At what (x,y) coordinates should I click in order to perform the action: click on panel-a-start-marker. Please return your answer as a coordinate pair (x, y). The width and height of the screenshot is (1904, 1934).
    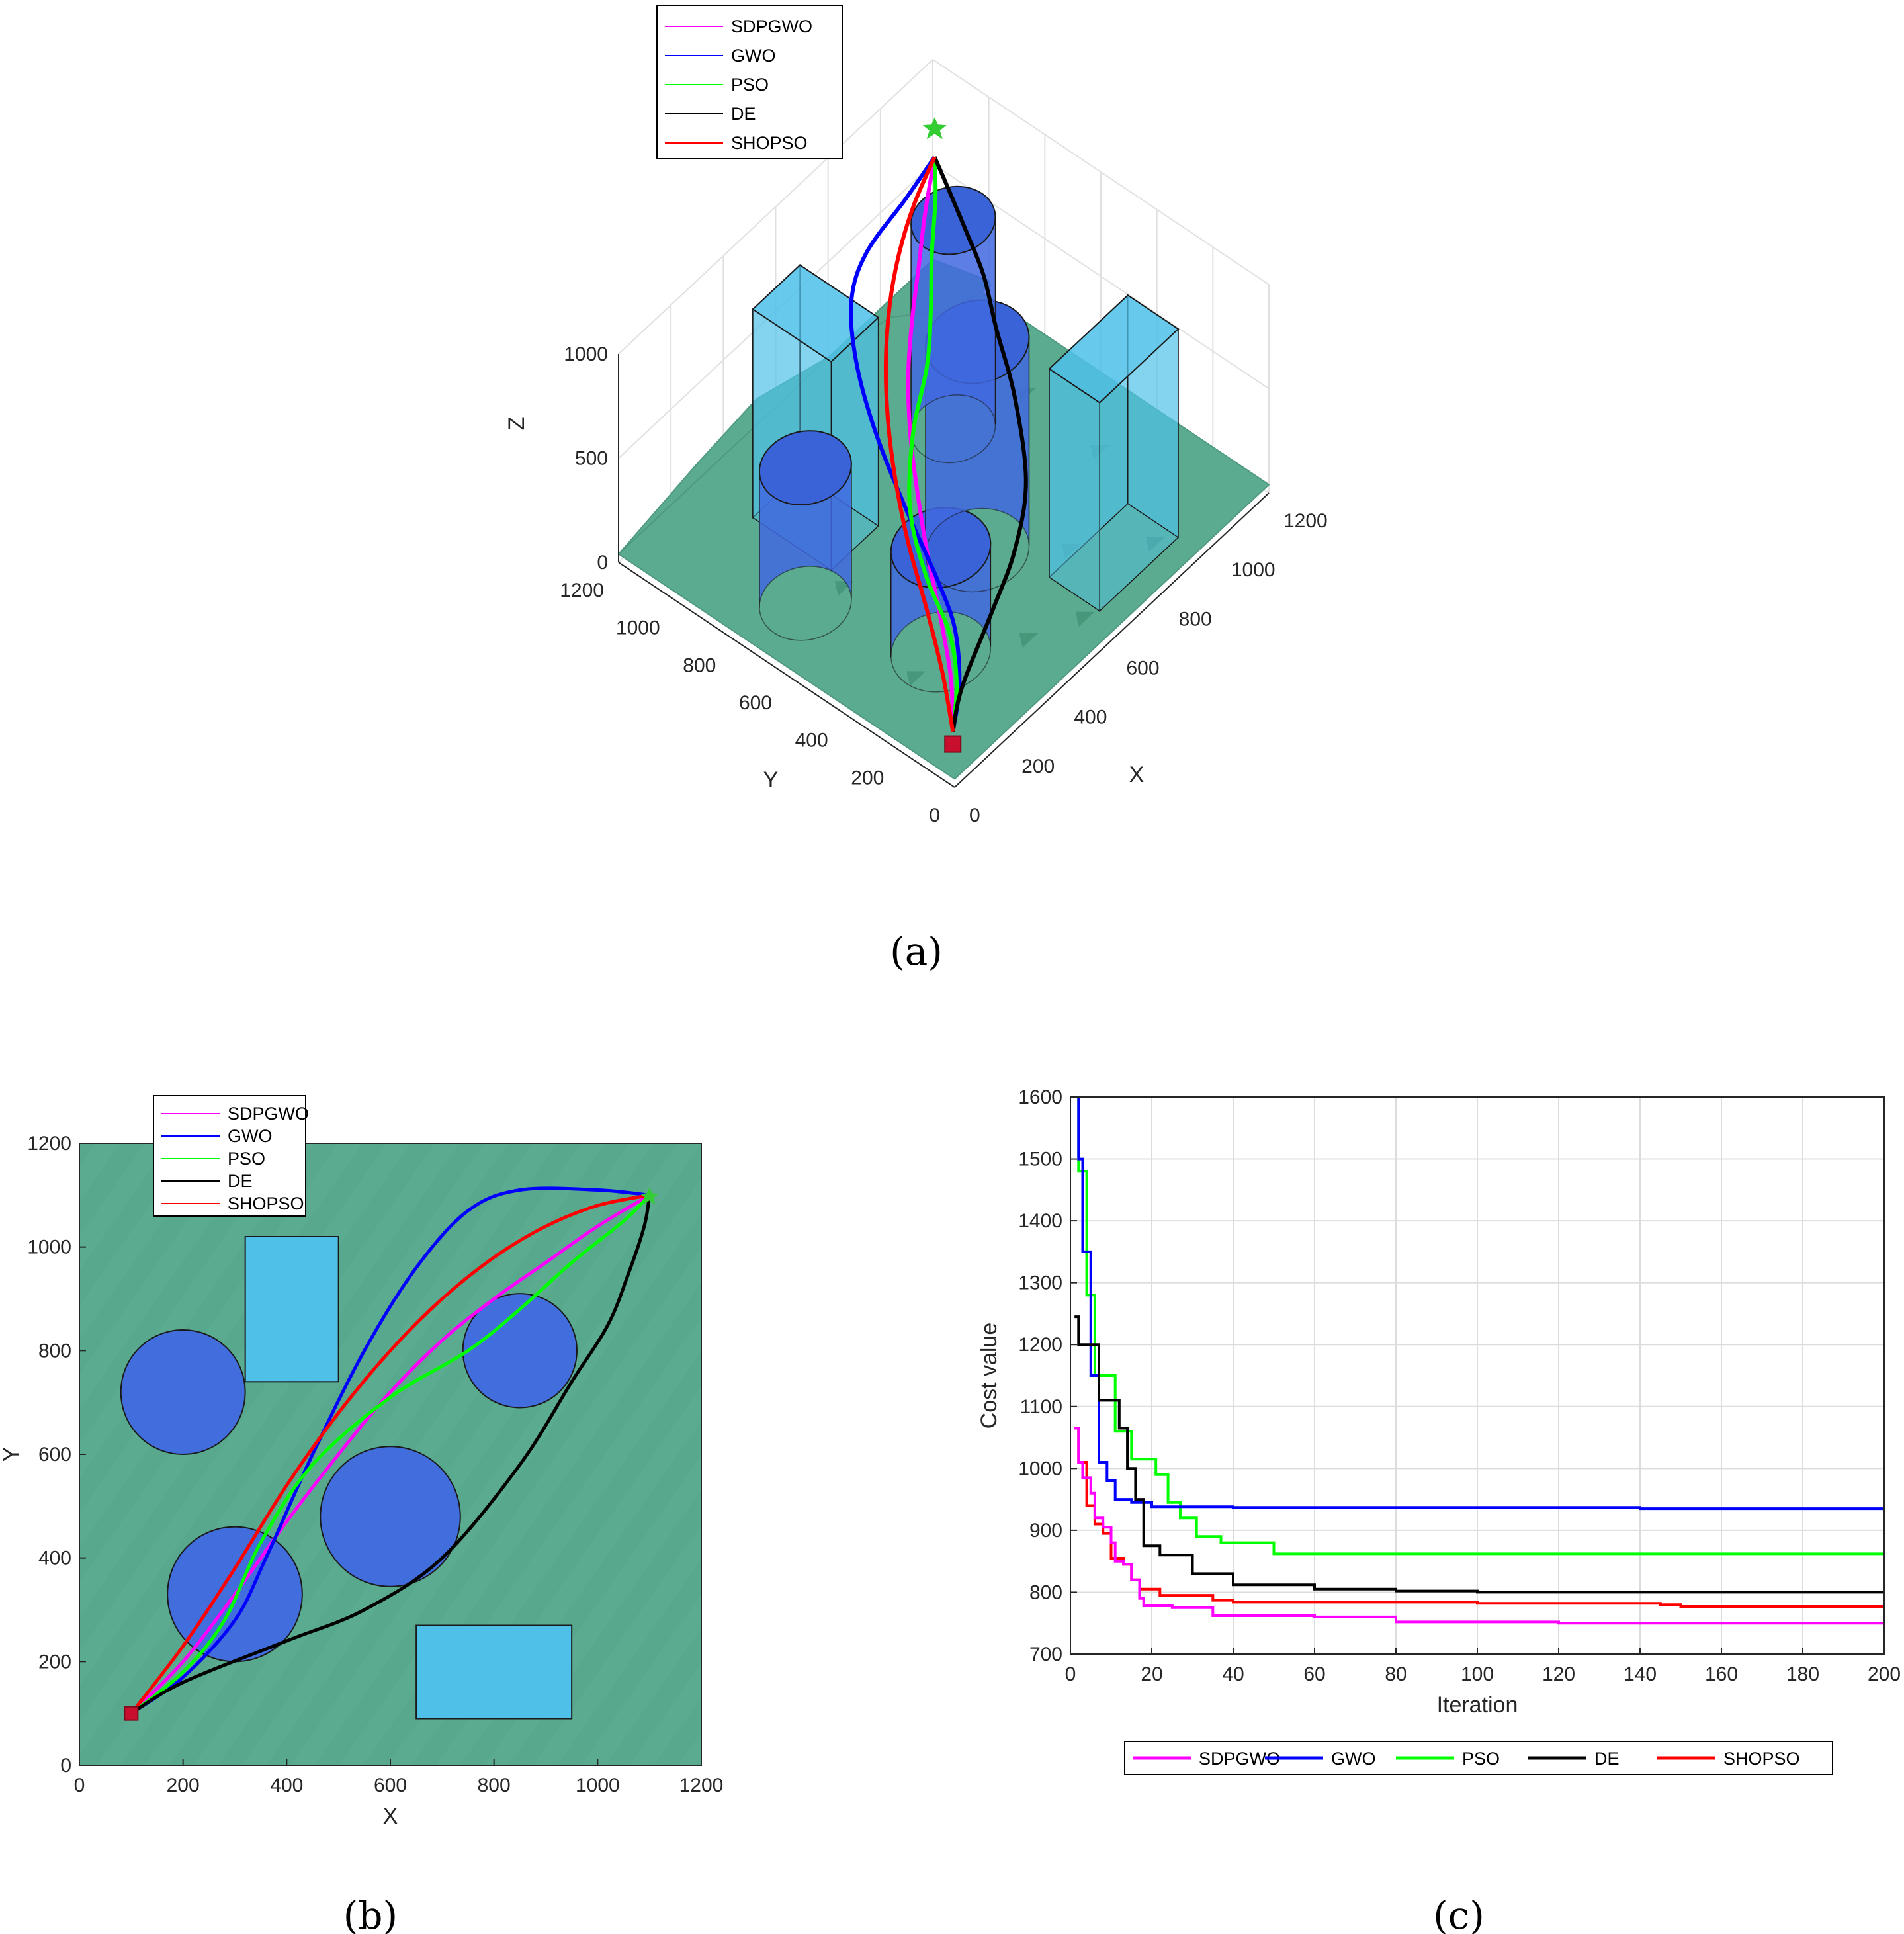
    Looking at the image, I should click on (953, 744).